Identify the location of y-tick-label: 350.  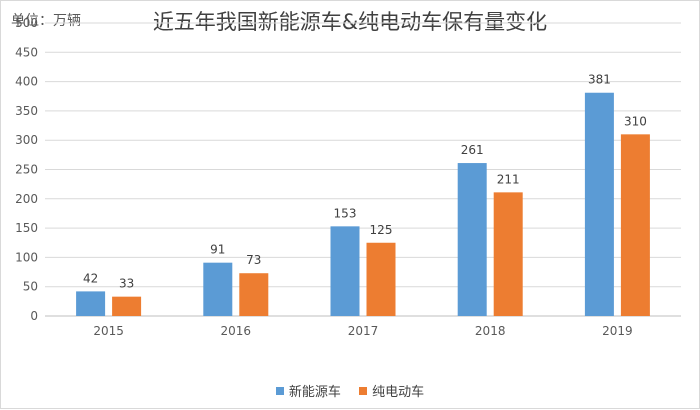
(26, 111).